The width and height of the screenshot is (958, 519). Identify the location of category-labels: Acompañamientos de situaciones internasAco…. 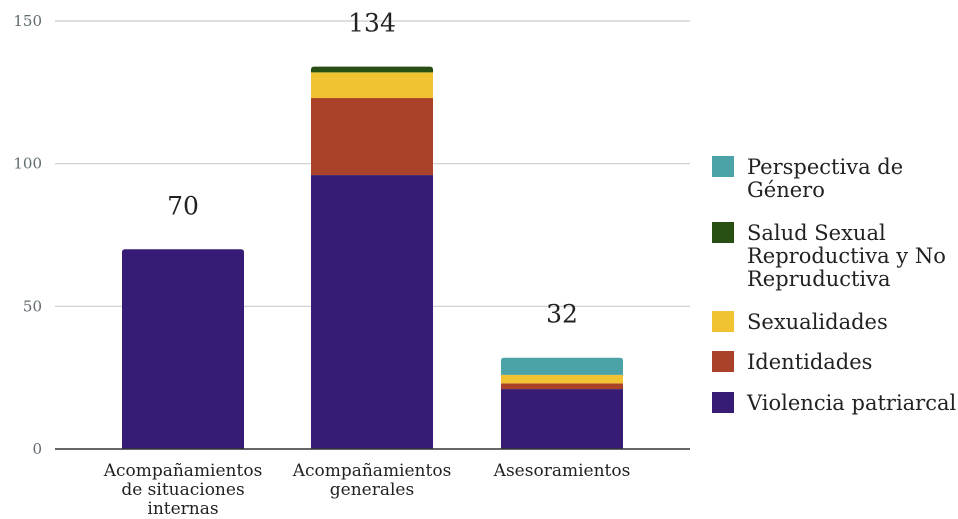
(367, 490).